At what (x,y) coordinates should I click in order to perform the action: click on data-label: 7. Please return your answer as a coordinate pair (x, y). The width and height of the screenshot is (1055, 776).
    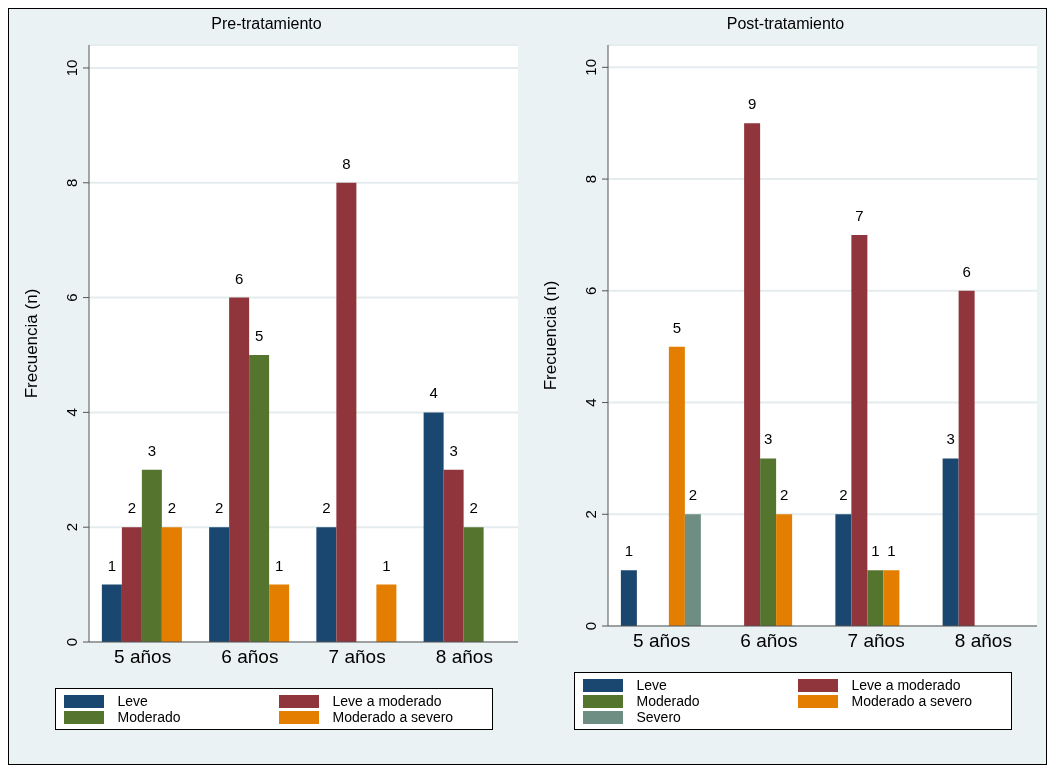
    Looking at the image, I should click on (859, 215).